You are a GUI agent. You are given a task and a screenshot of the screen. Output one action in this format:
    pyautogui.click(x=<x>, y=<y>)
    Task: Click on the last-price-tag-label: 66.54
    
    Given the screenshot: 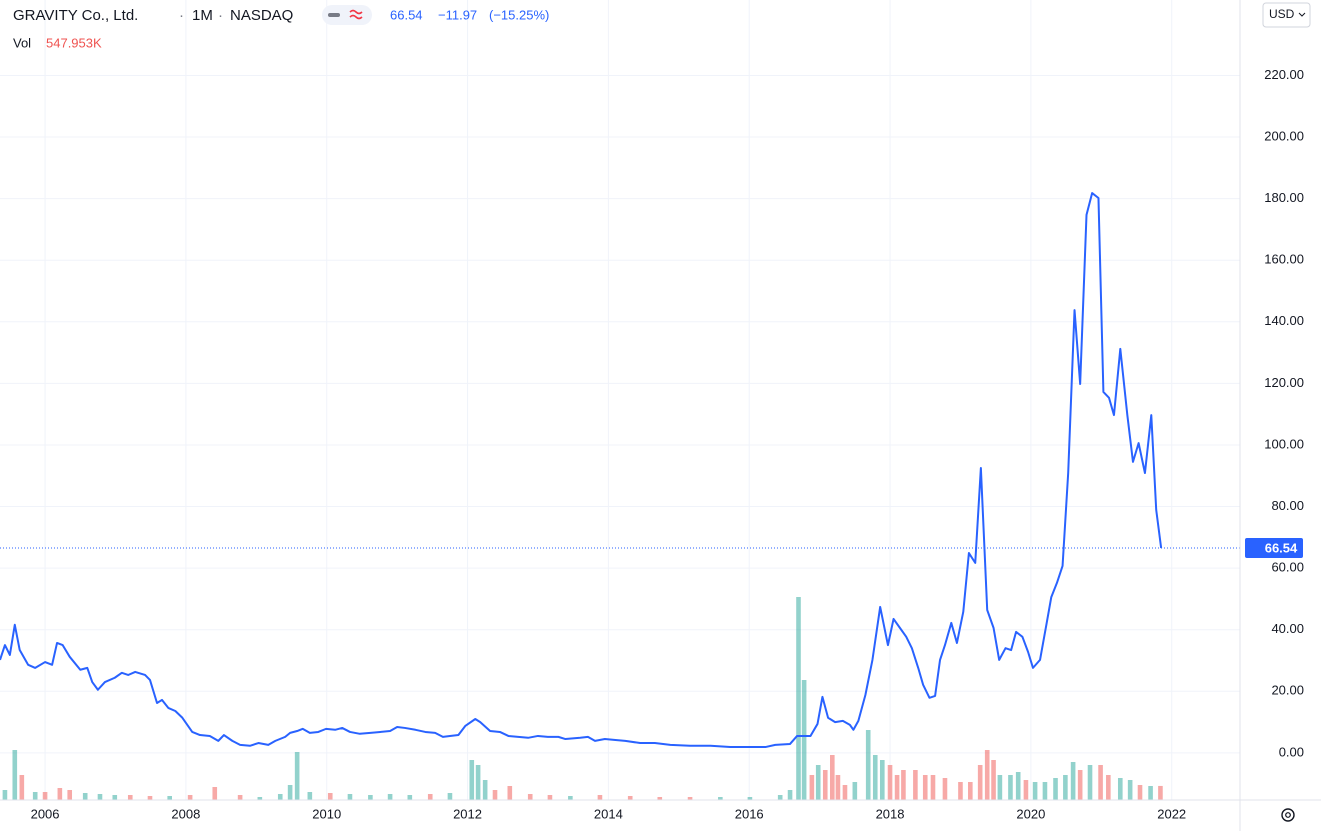 What is the action you would take?
    pyautogui.click(x=1281, y=547)
    